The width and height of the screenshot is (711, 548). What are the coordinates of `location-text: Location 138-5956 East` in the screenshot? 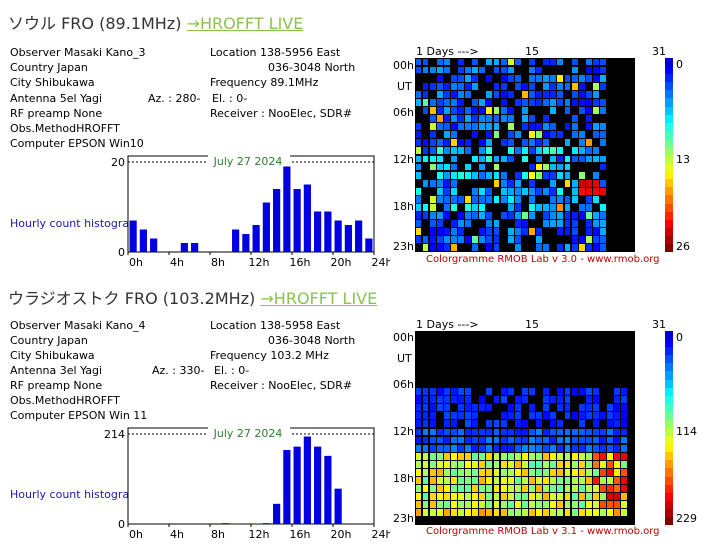 It's located at (275, 52).